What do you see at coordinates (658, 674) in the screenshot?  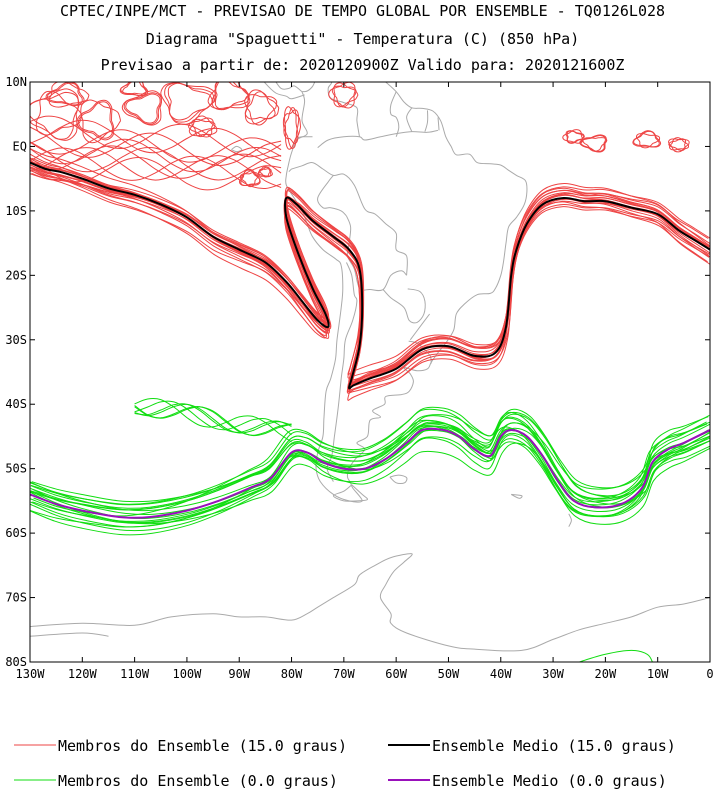 I see `x-tick-label: 10W` at bounding box center [658, 674].